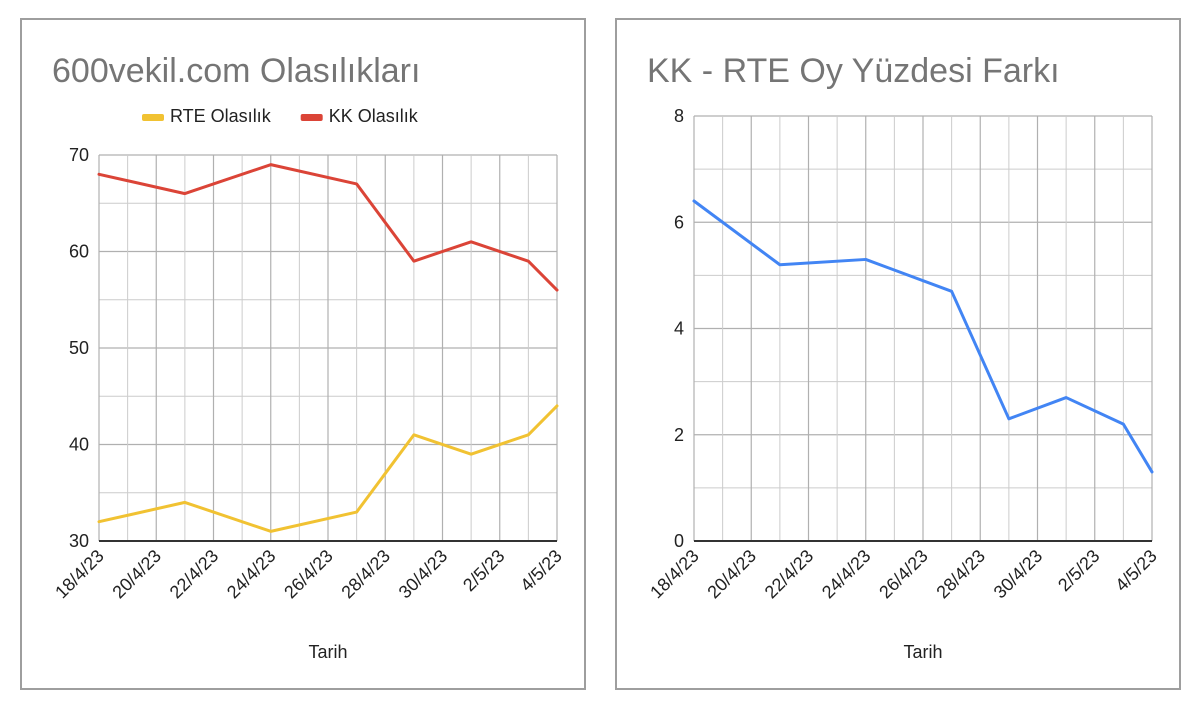 Image resolution: width=1200 pixels, height=702 pixels. What do you see at coordinates (679, 222) in the screenshot?
I see `y-tick-label: 6` at bounding box center [679, 222].